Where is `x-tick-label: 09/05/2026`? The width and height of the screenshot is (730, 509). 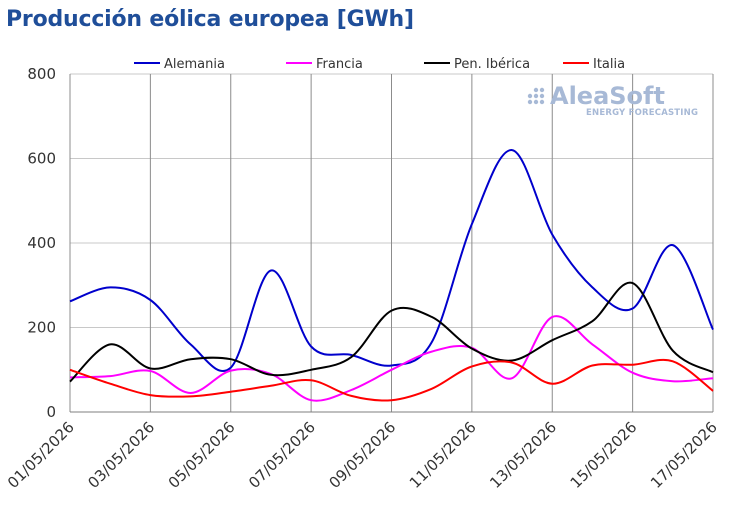
x-tick-label: 09/05/2026 is located at coordinates (362, 455).